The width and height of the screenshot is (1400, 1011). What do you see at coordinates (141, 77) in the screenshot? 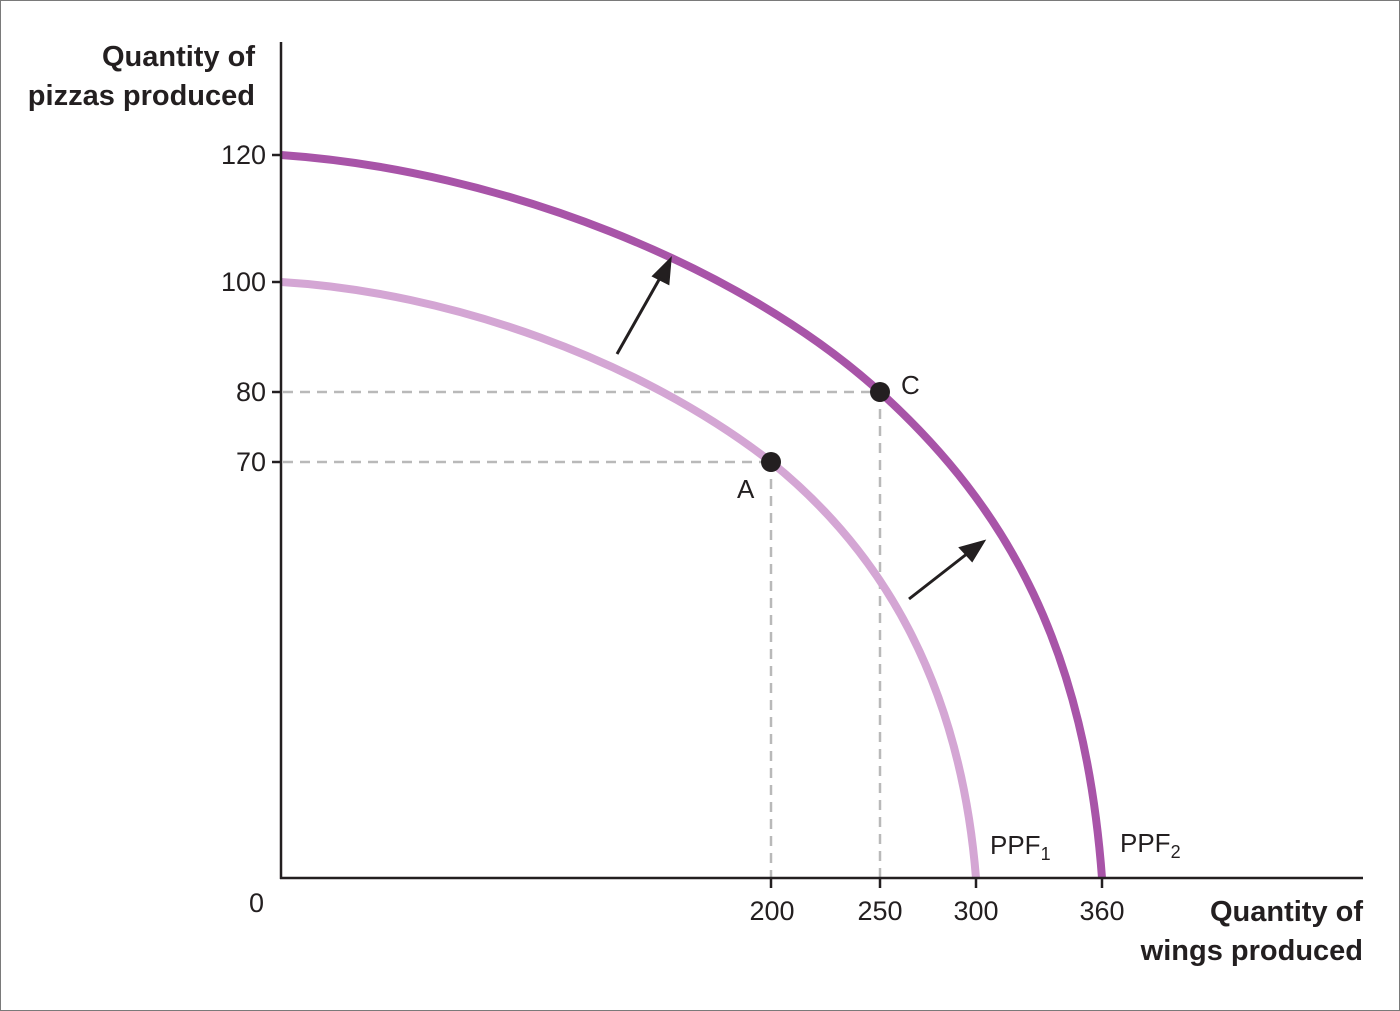
I see `y-axis-title: Quantity of pizzas produced` at bounding box center [141, 77].